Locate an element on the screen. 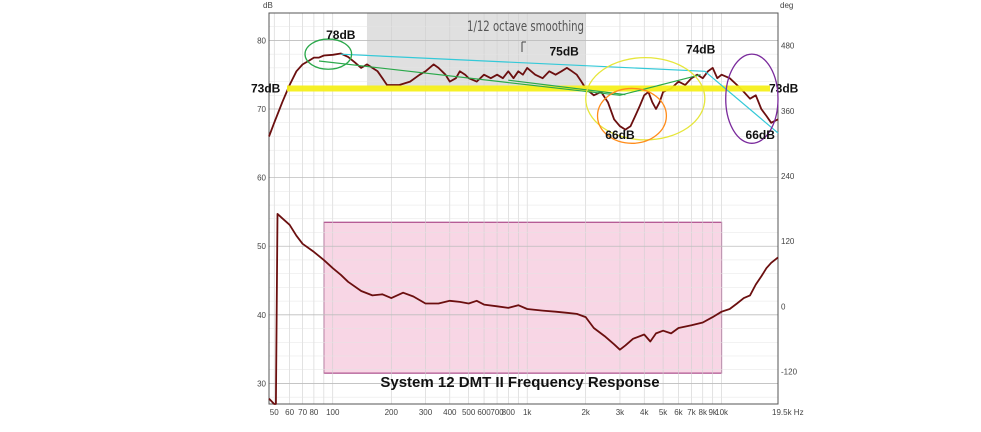 The width and height of the screenshot is (981, 432). y-right-tick-label: 120 is located at coordinates (788, 241).